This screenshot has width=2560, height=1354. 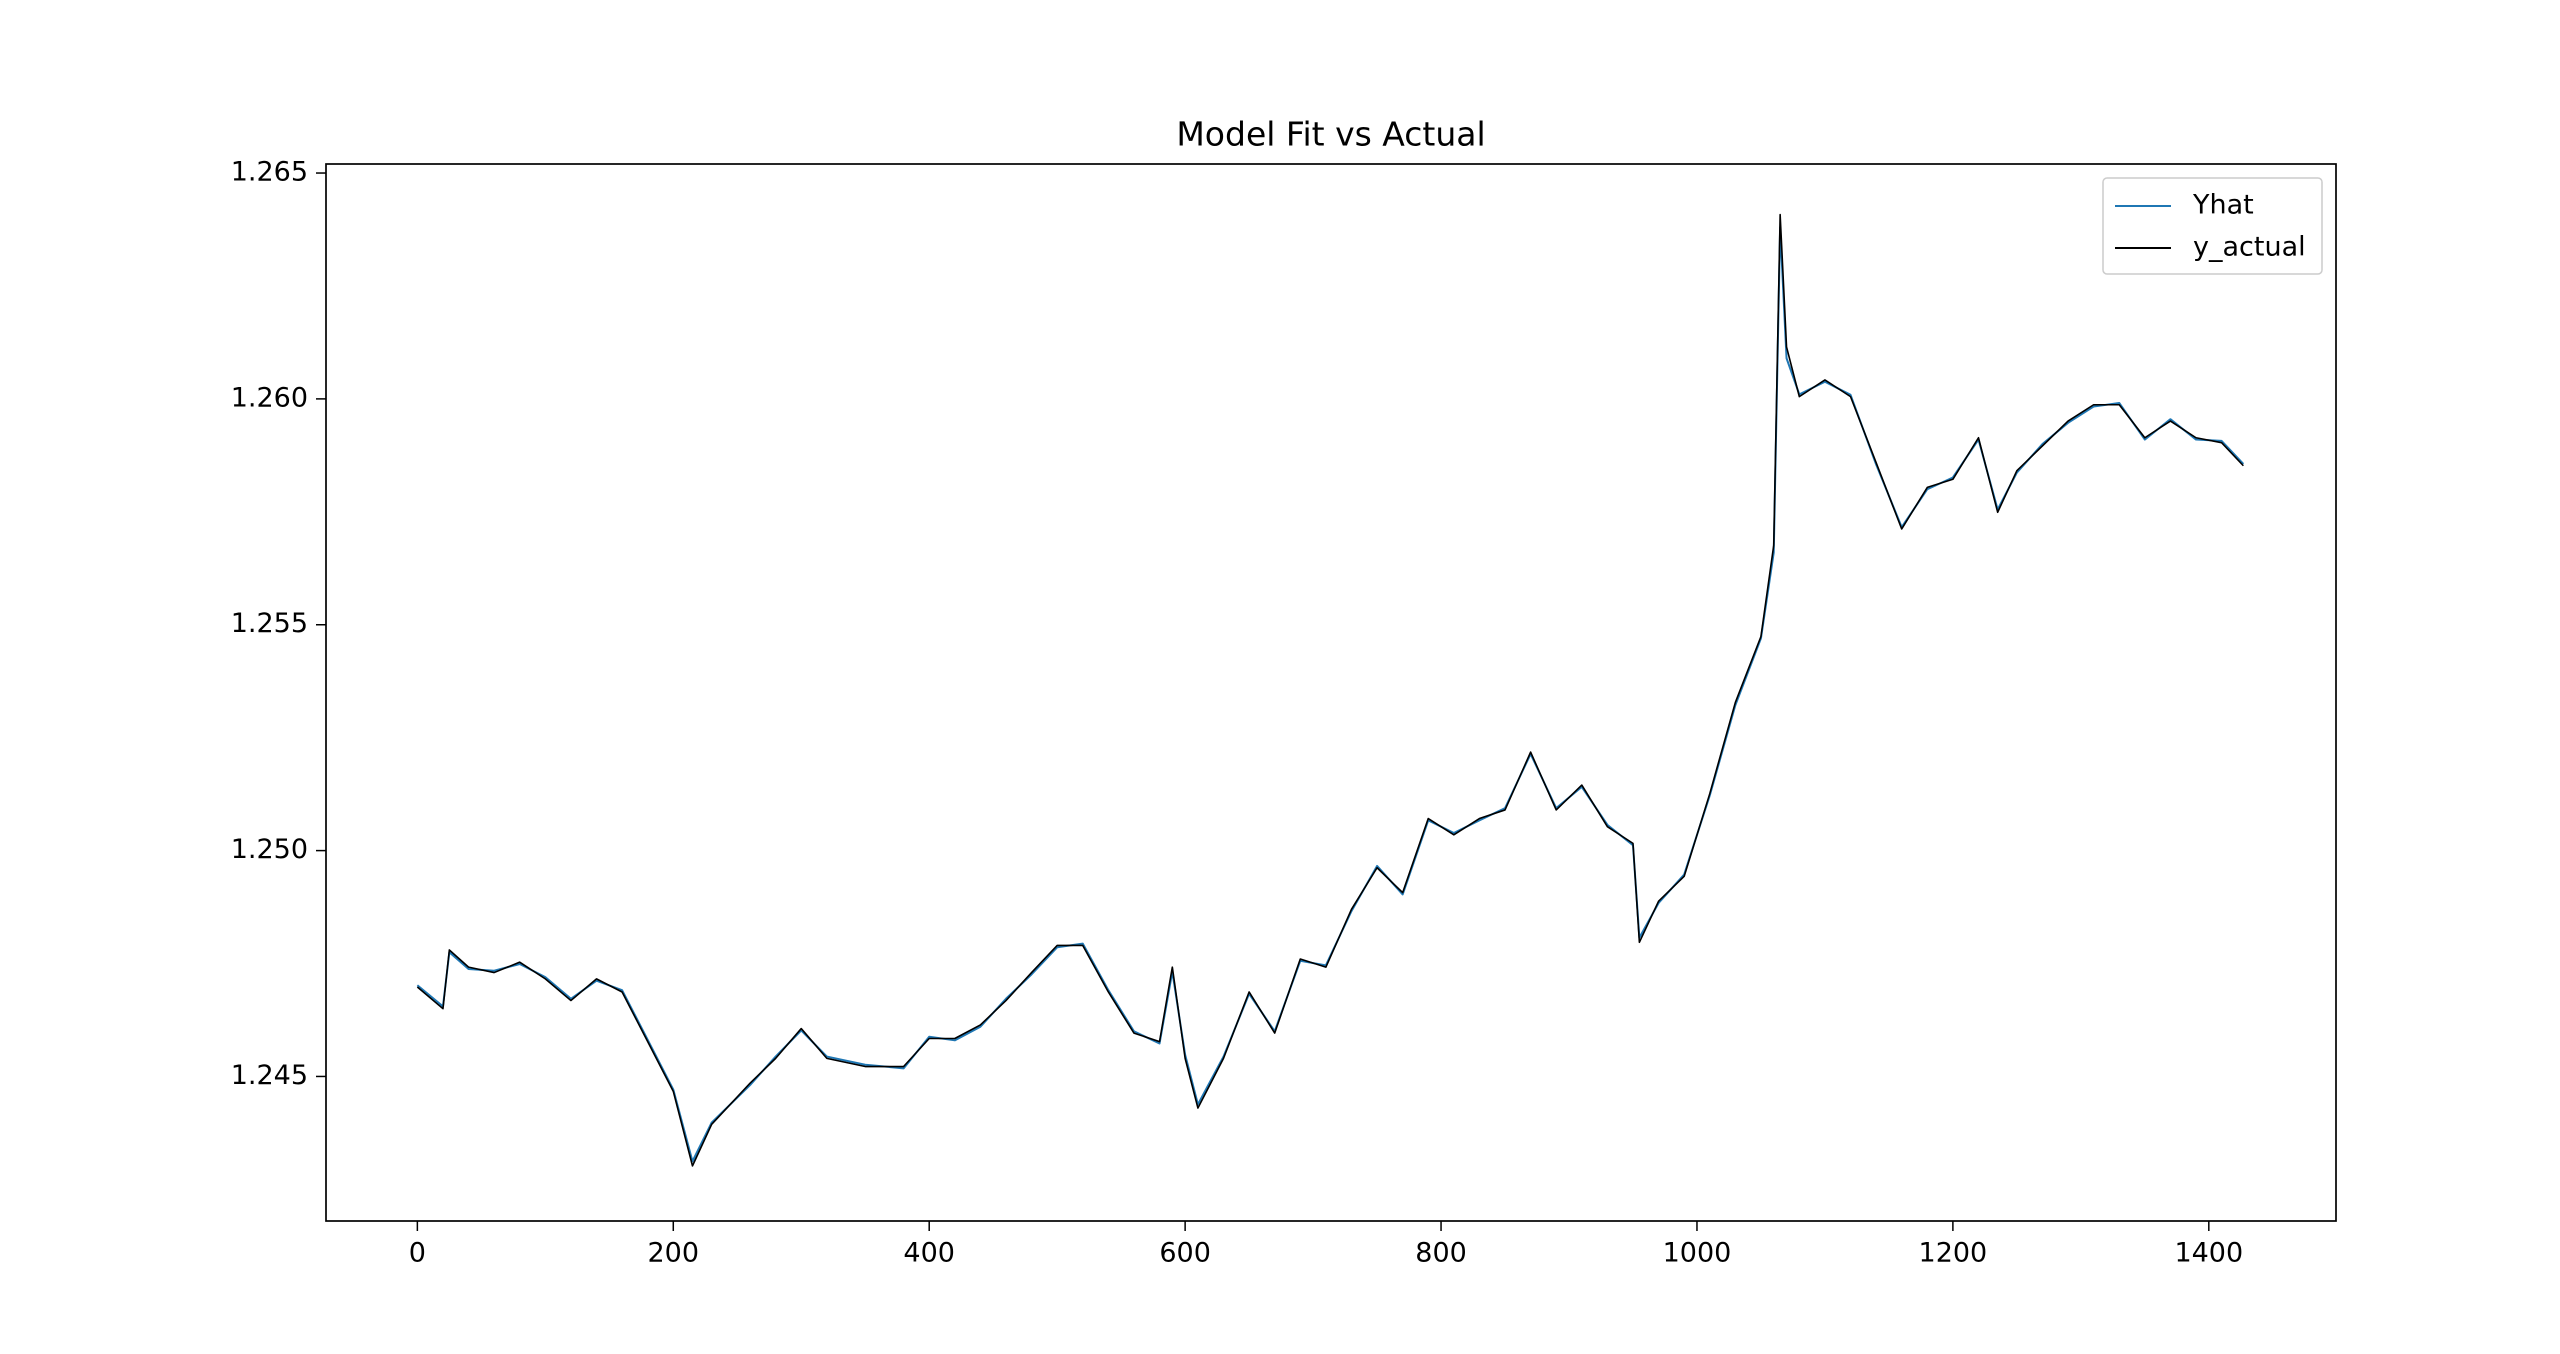 I want to click on legend-label: Yhat, so click(x=2223, y=205).